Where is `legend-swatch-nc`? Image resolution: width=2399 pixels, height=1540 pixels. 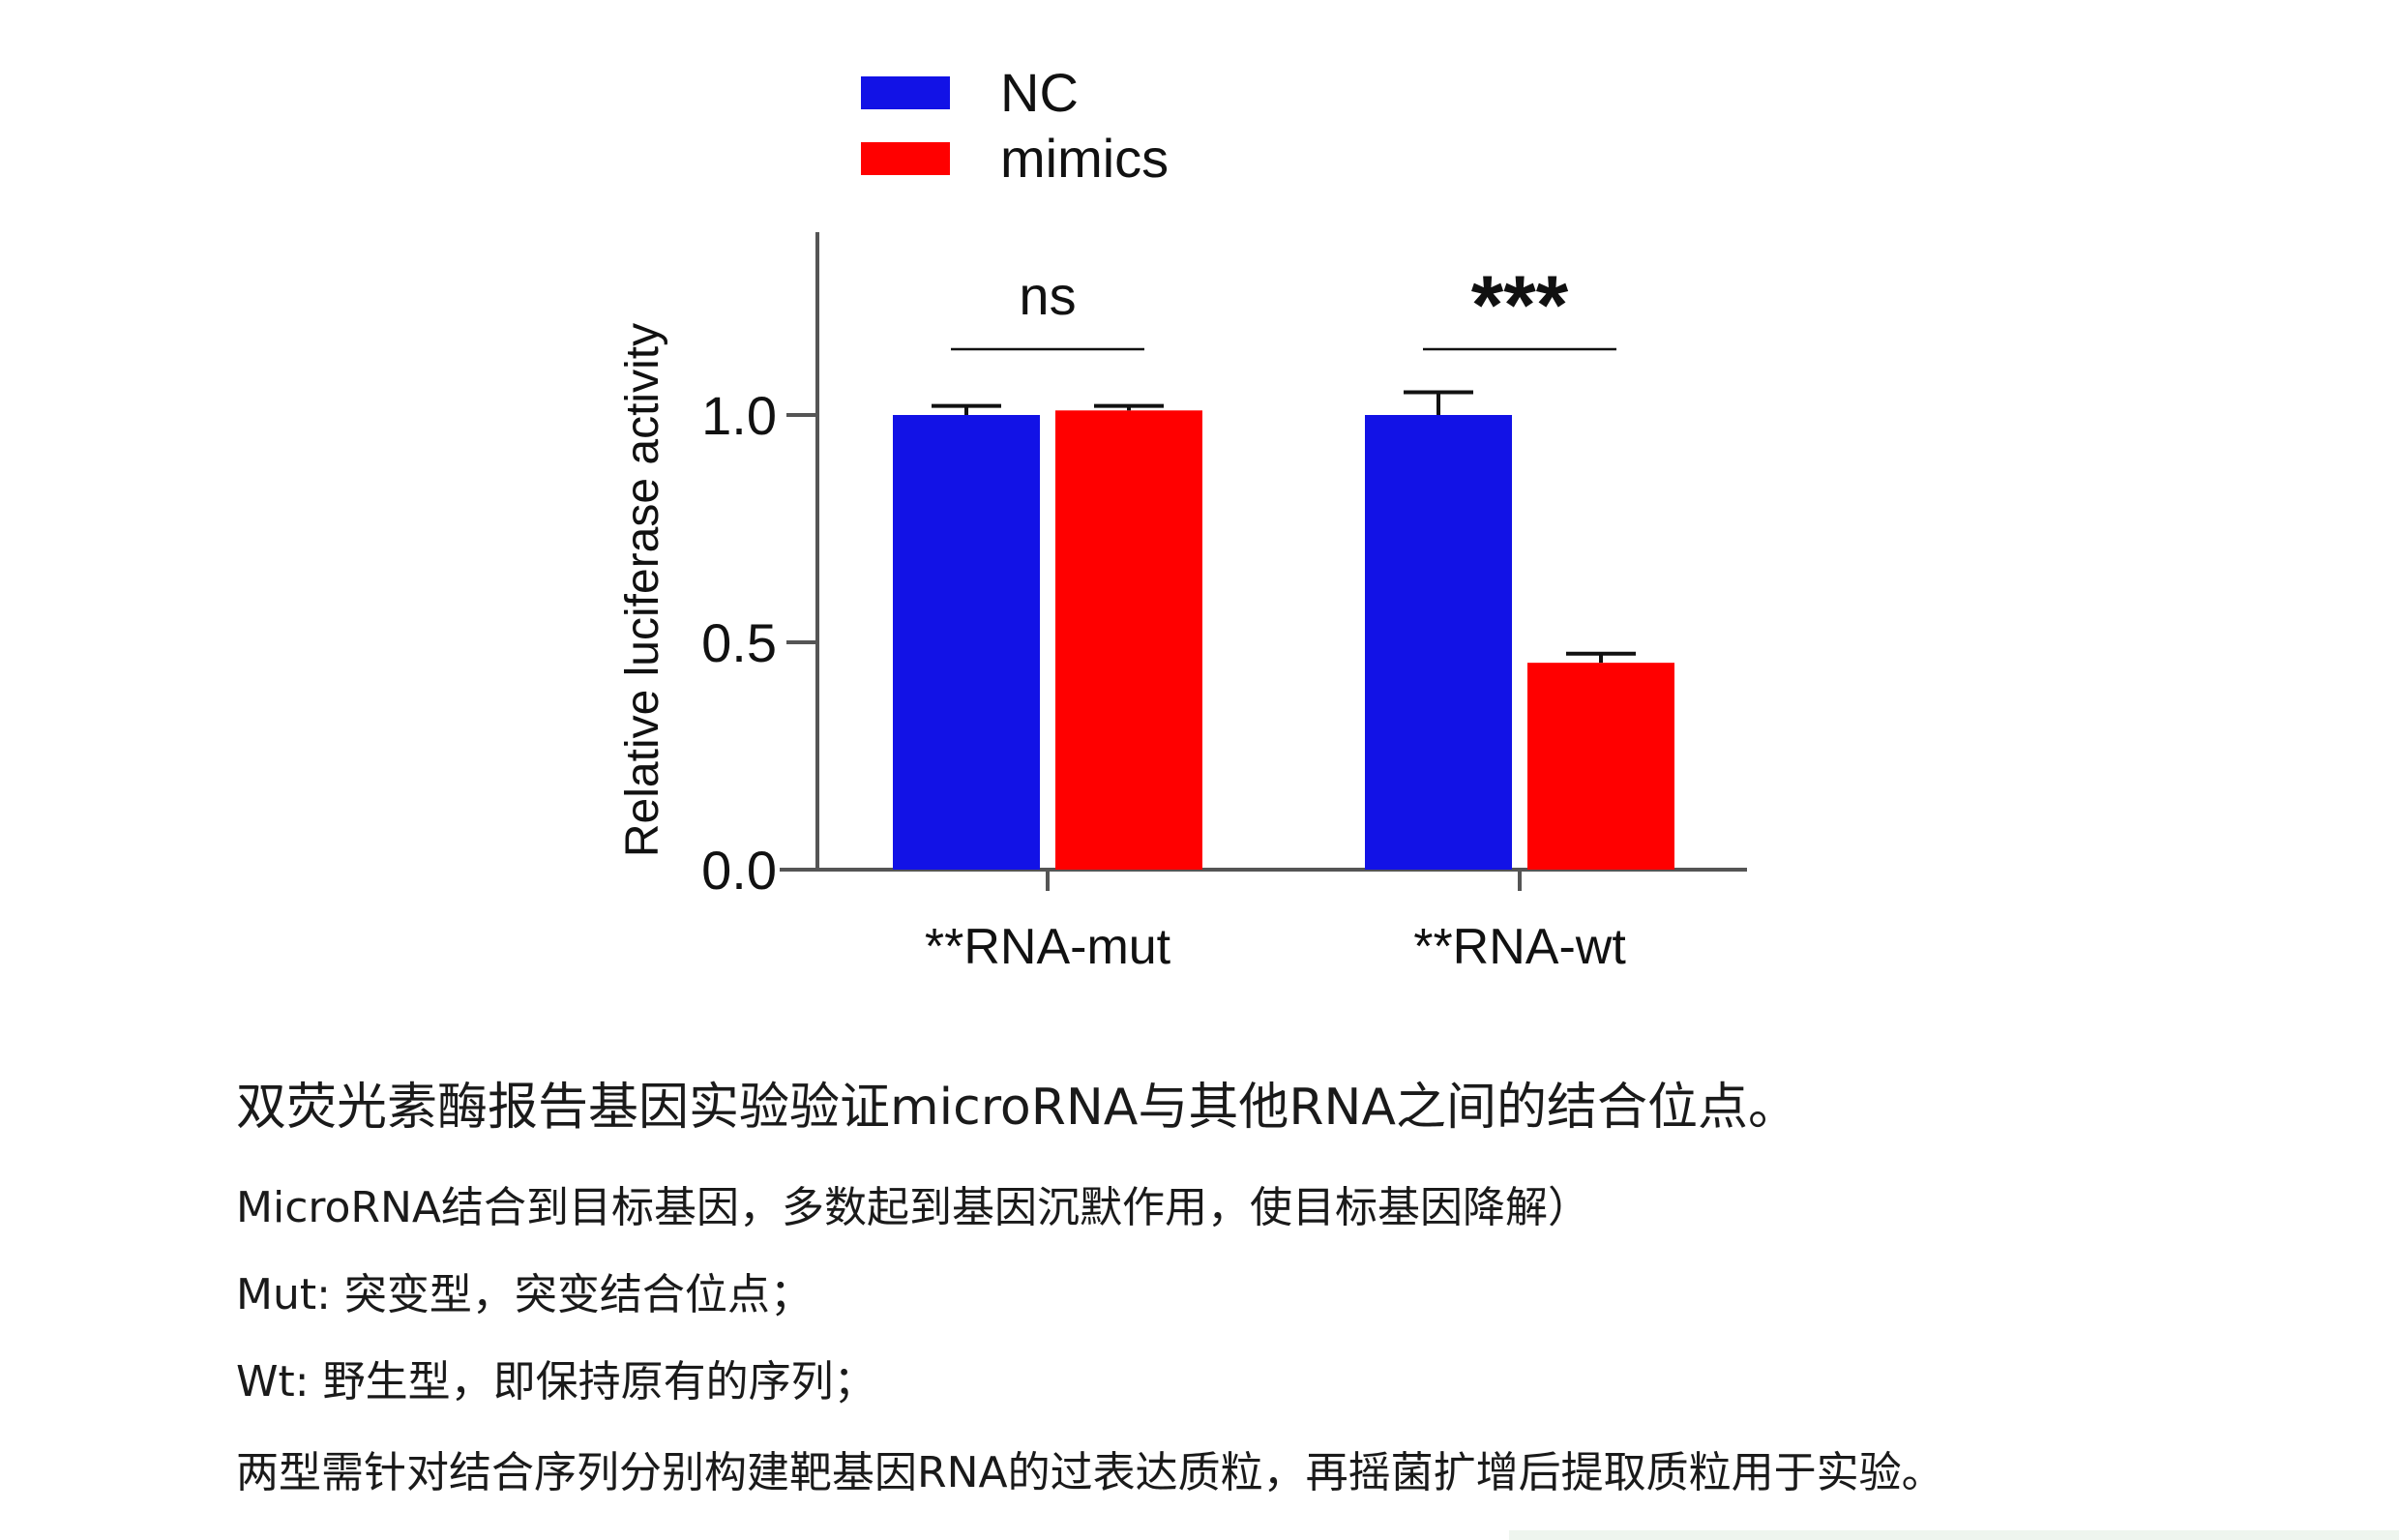 legend-swatch-nc is located at coordinates (905, 92).